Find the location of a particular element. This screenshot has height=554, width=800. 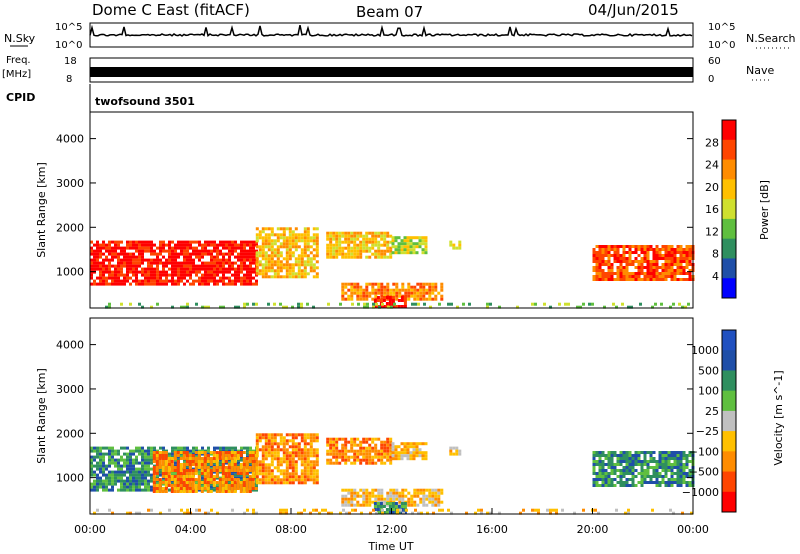

colorbar-tick-label: 20 is located at coordinates (712, 187).